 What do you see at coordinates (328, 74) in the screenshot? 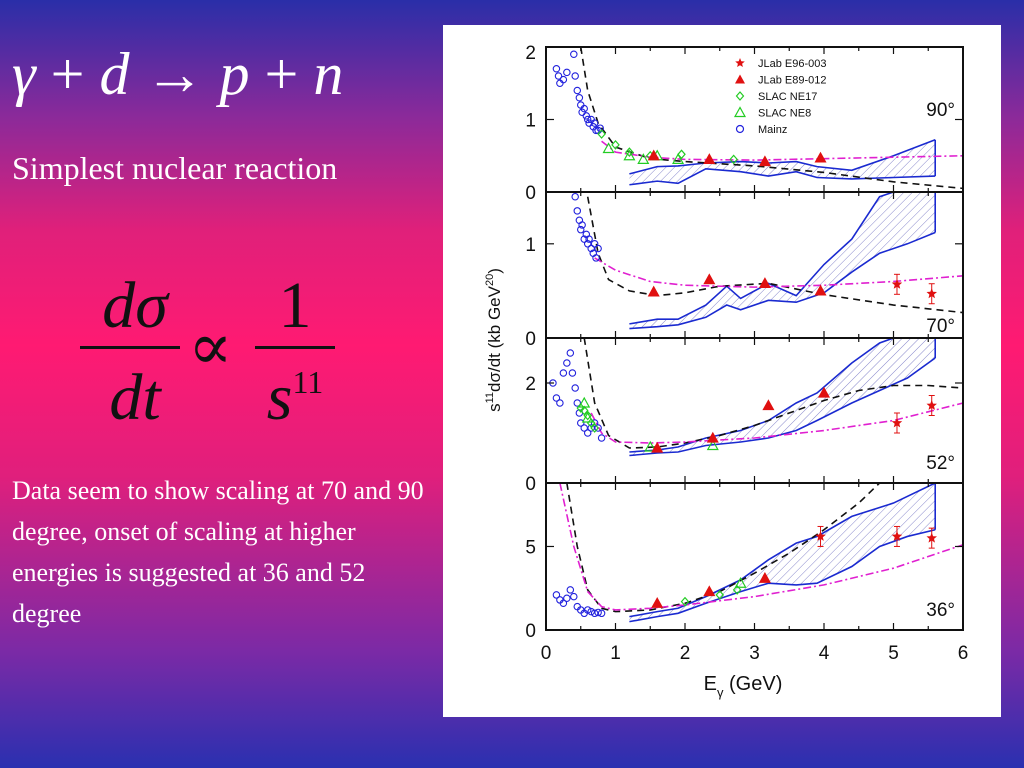
I see `neutron-symbol: n` at bounding box center [328, 74].